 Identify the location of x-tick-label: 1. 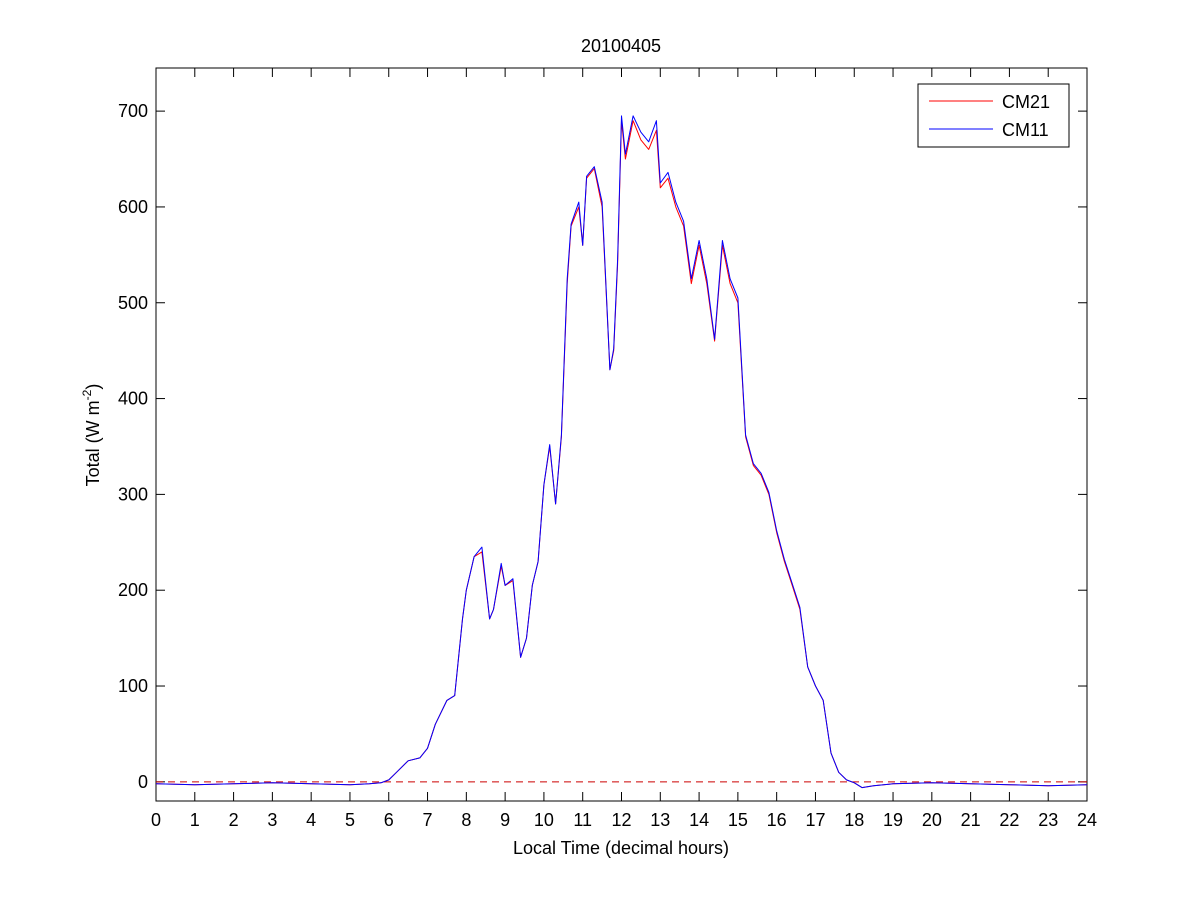
(195, 820).